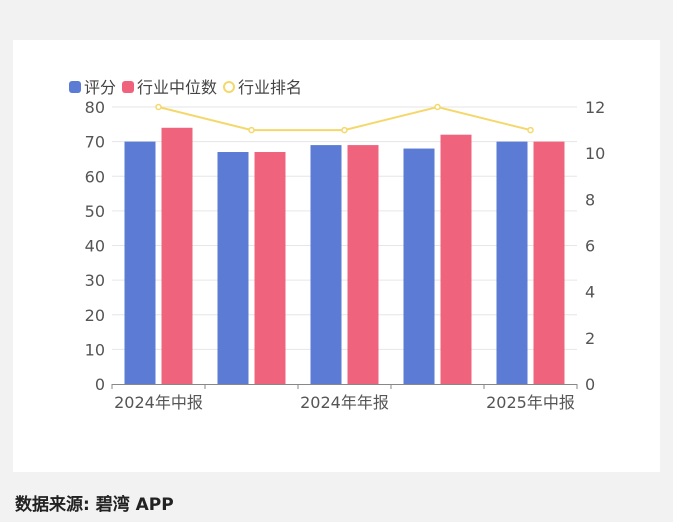  I want to click on y-right-tick-label: 8, so click(590, 199).